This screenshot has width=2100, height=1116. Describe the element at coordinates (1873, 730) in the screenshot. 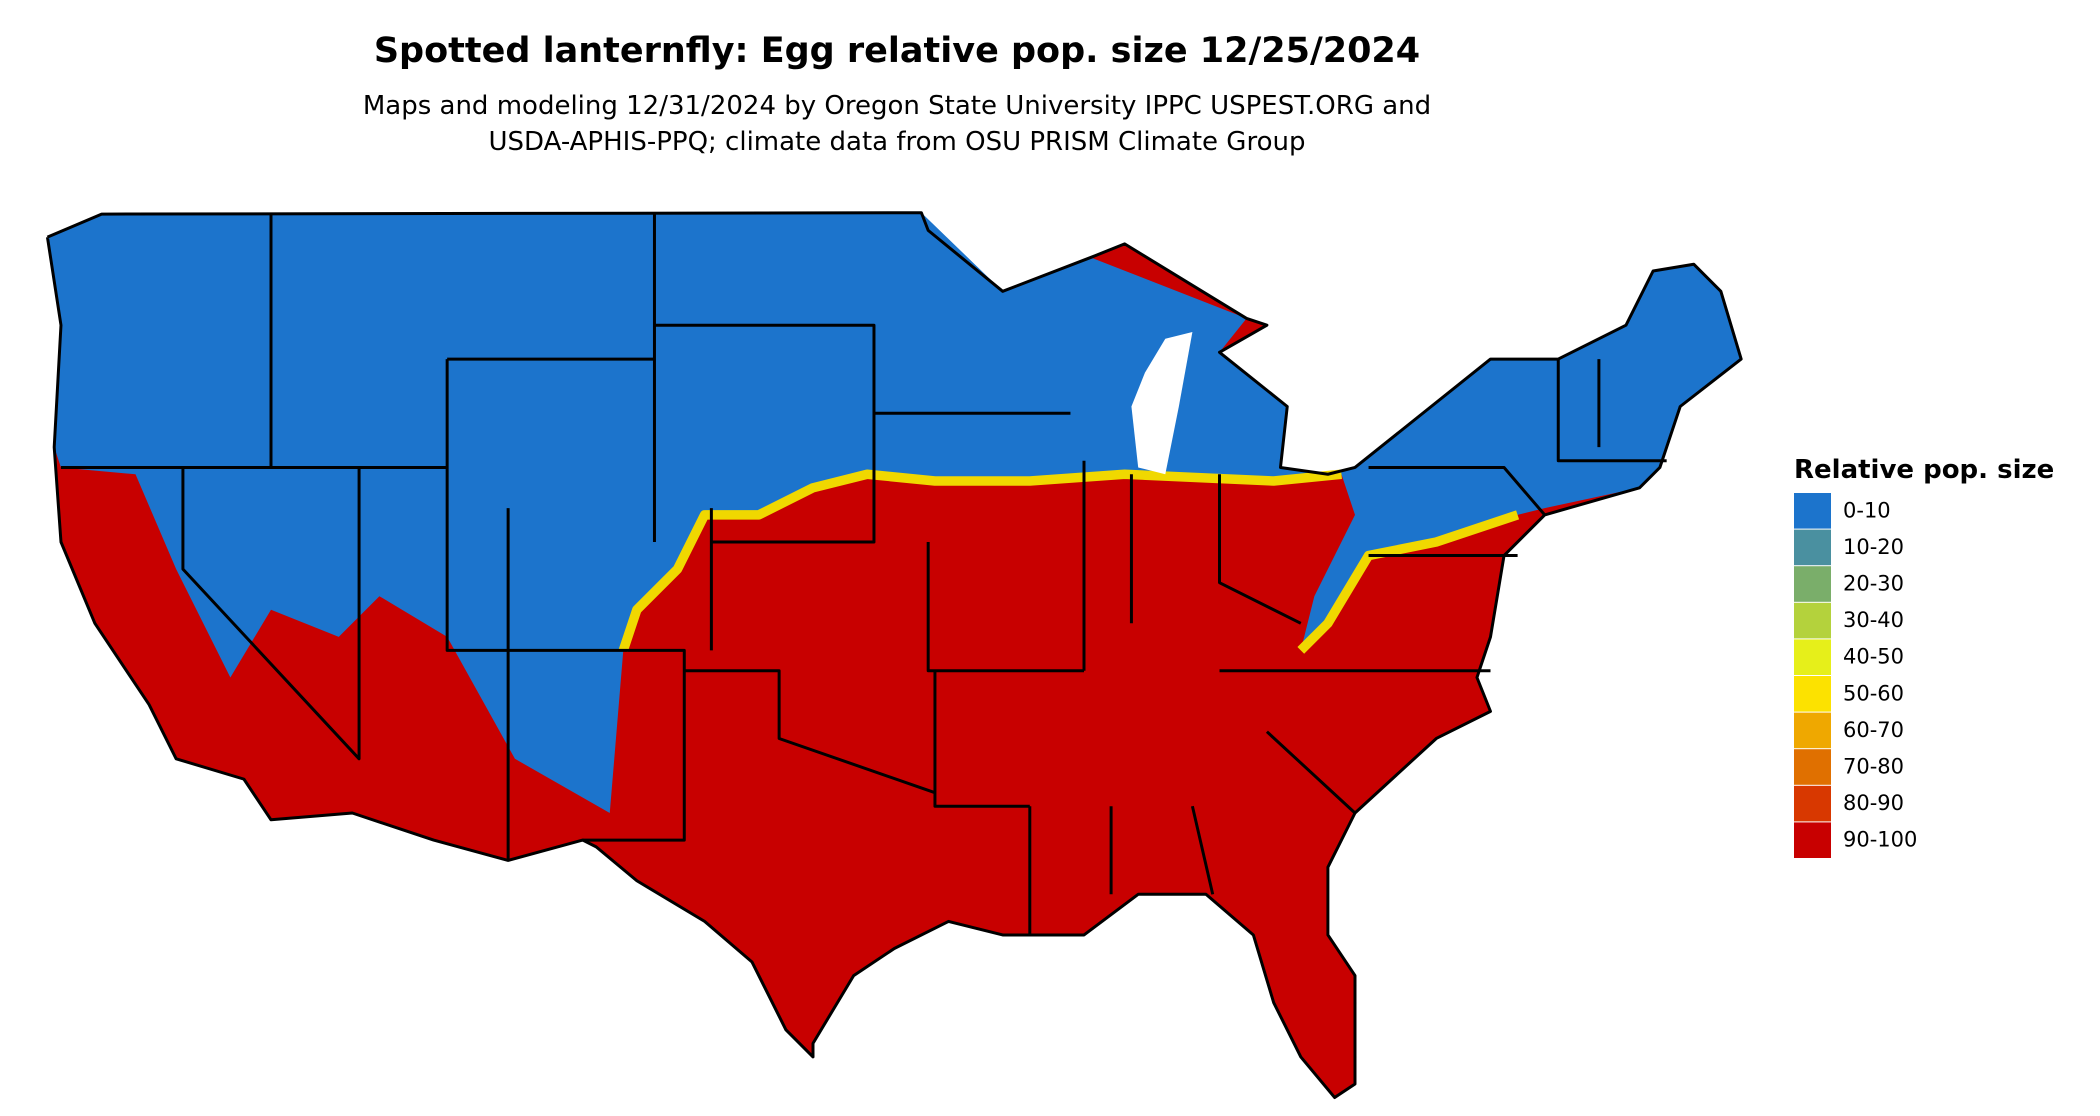

I see `legend-label: 60-70` at that location.